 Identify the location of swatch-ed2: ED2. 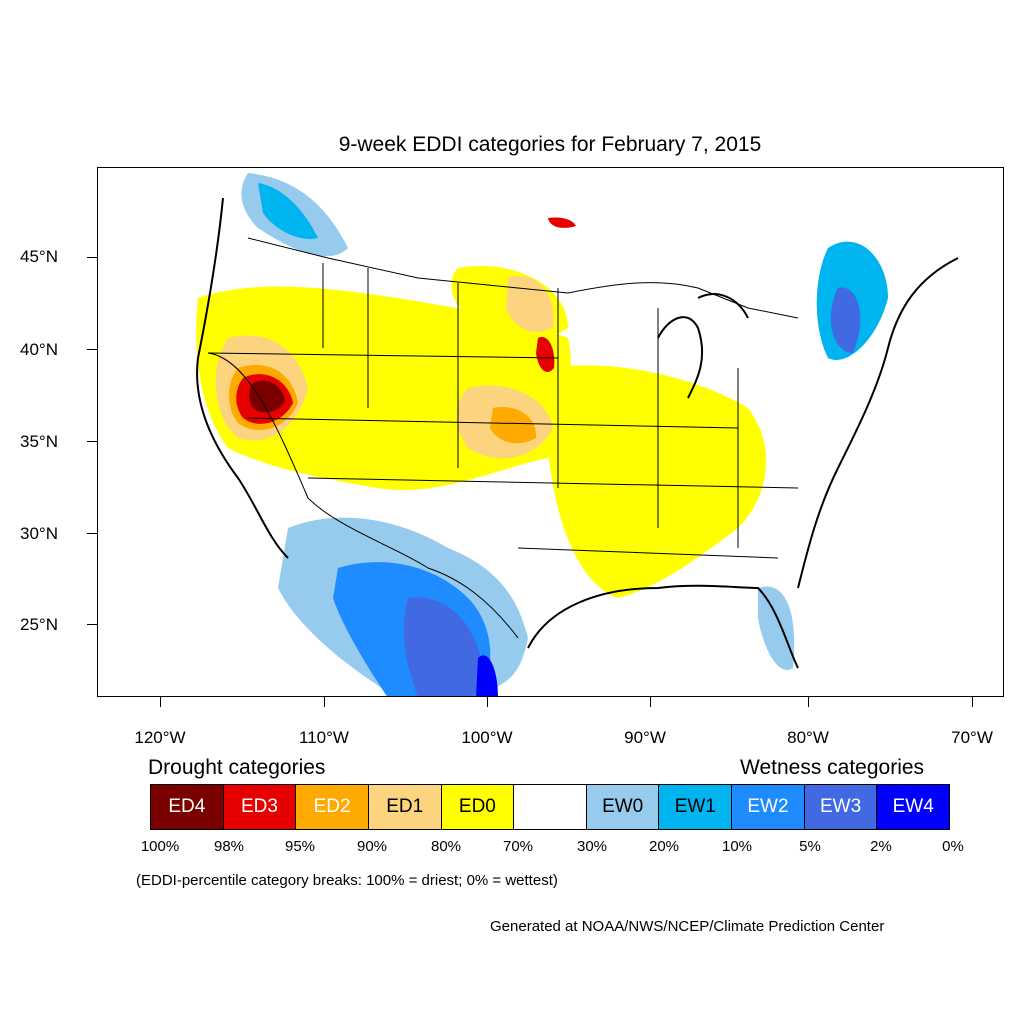
(332, 807).